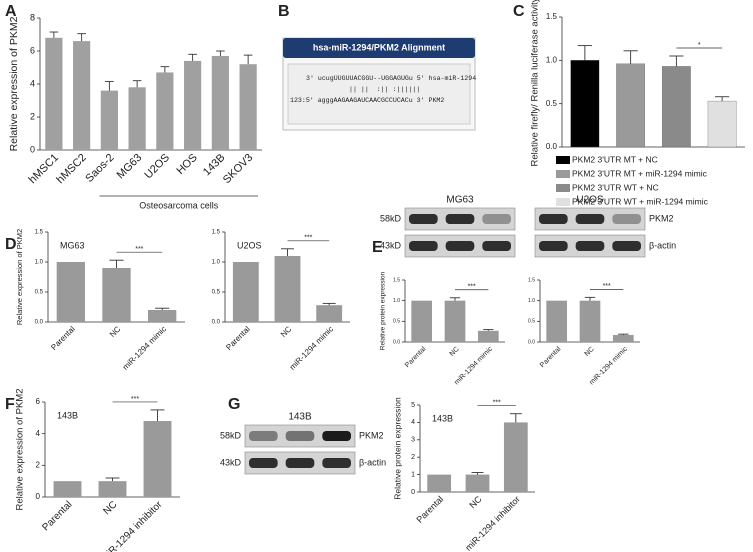 Image resolution: width=753 pixels, height=552 pixels. What do you see at coordinates (391, 218) in the screenshot?
I see `blot-size-label: 58kD` at bounding box center [391, 218].